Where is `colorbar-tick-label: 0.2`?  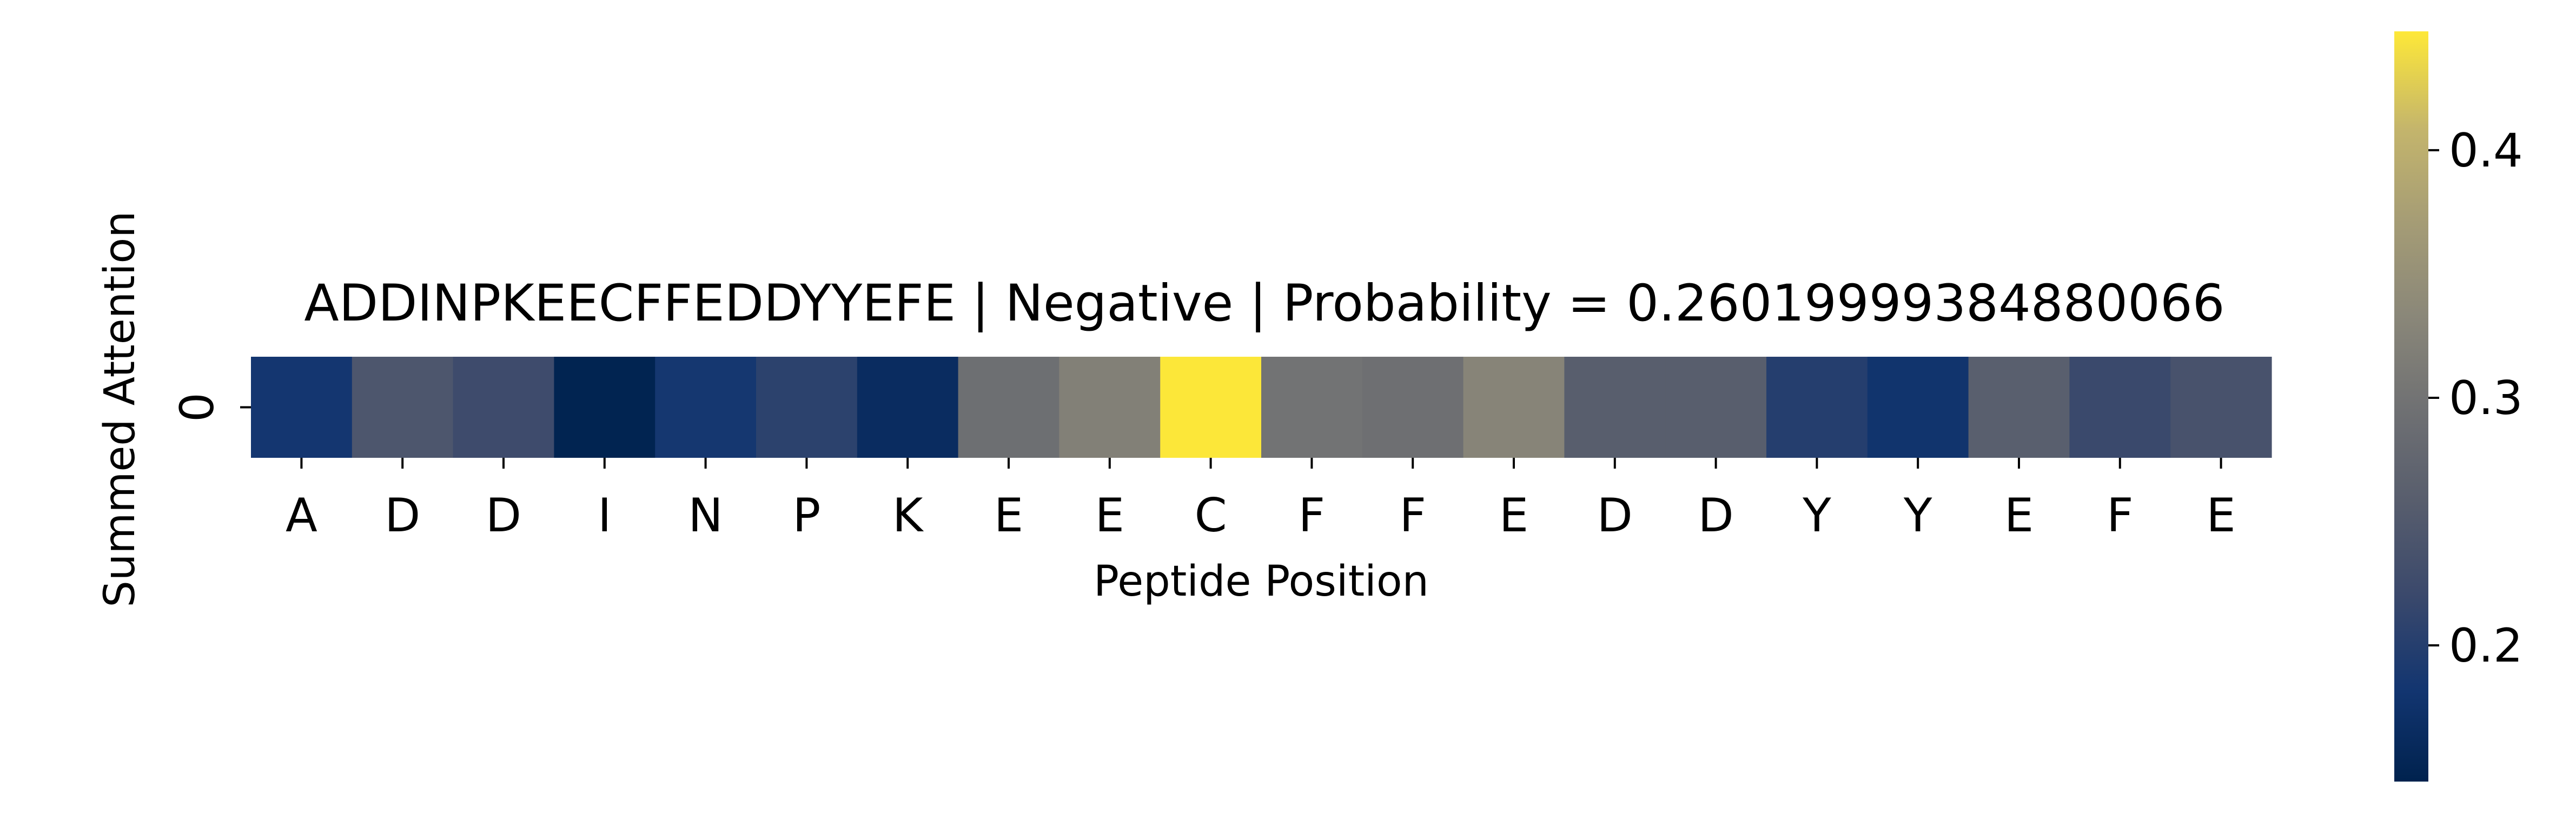
colorbar-tick-label: 0.2 is located at coordinates (2486, 646).